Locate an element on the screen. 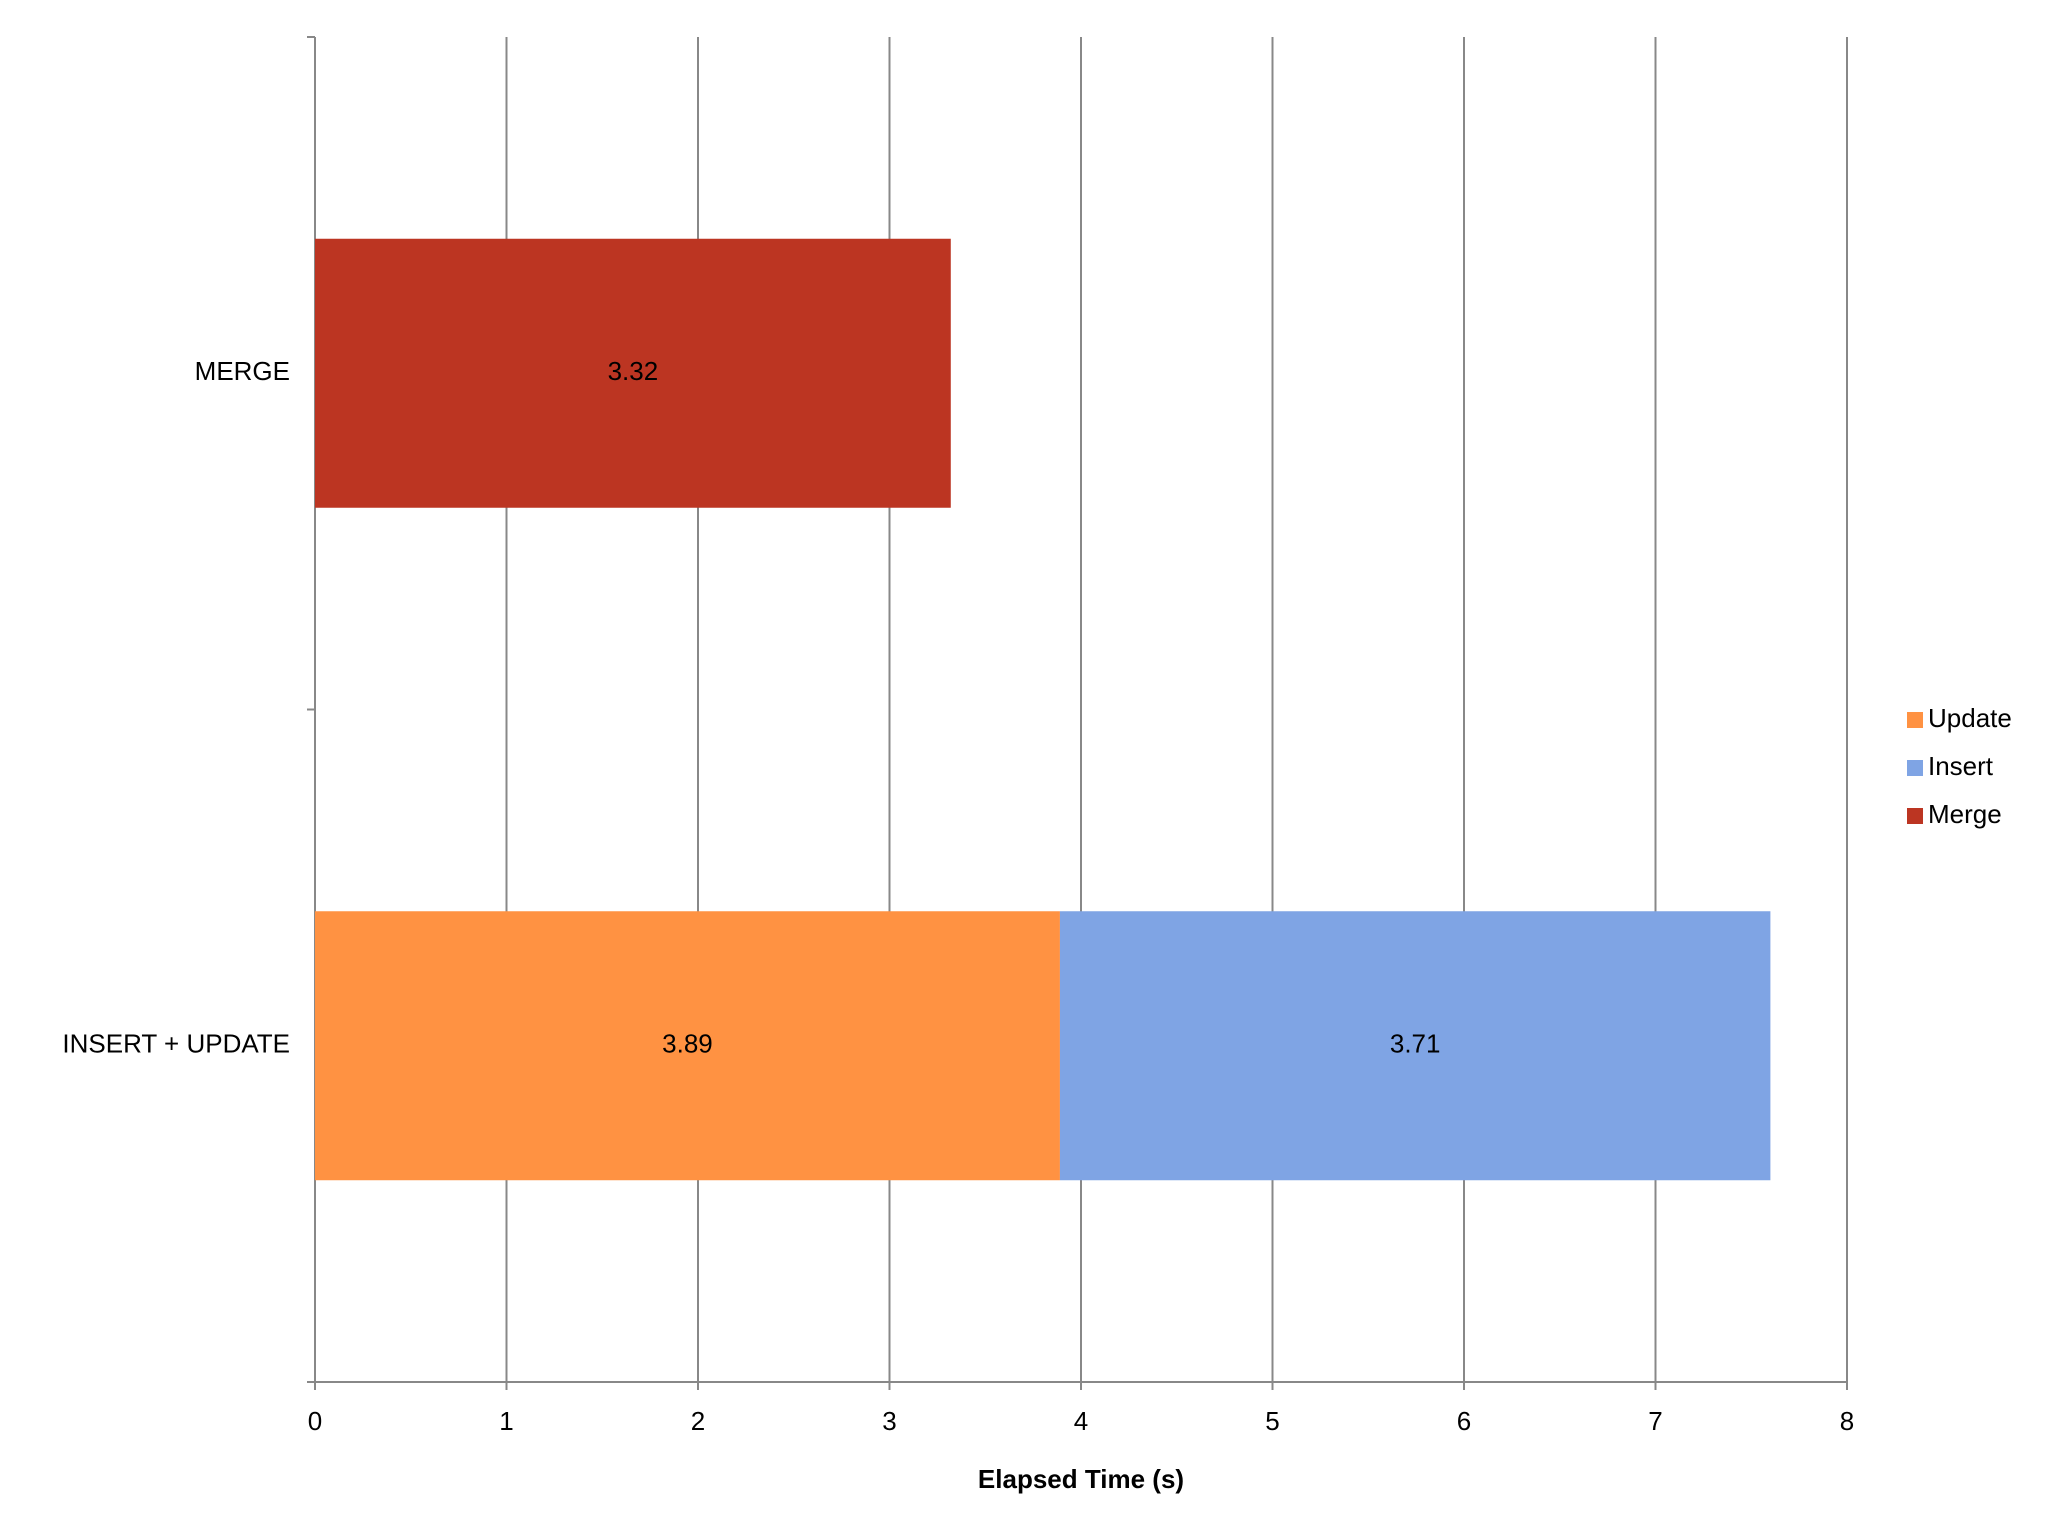  x-tick-label: 5 is located at coordinates (1272, 1421).